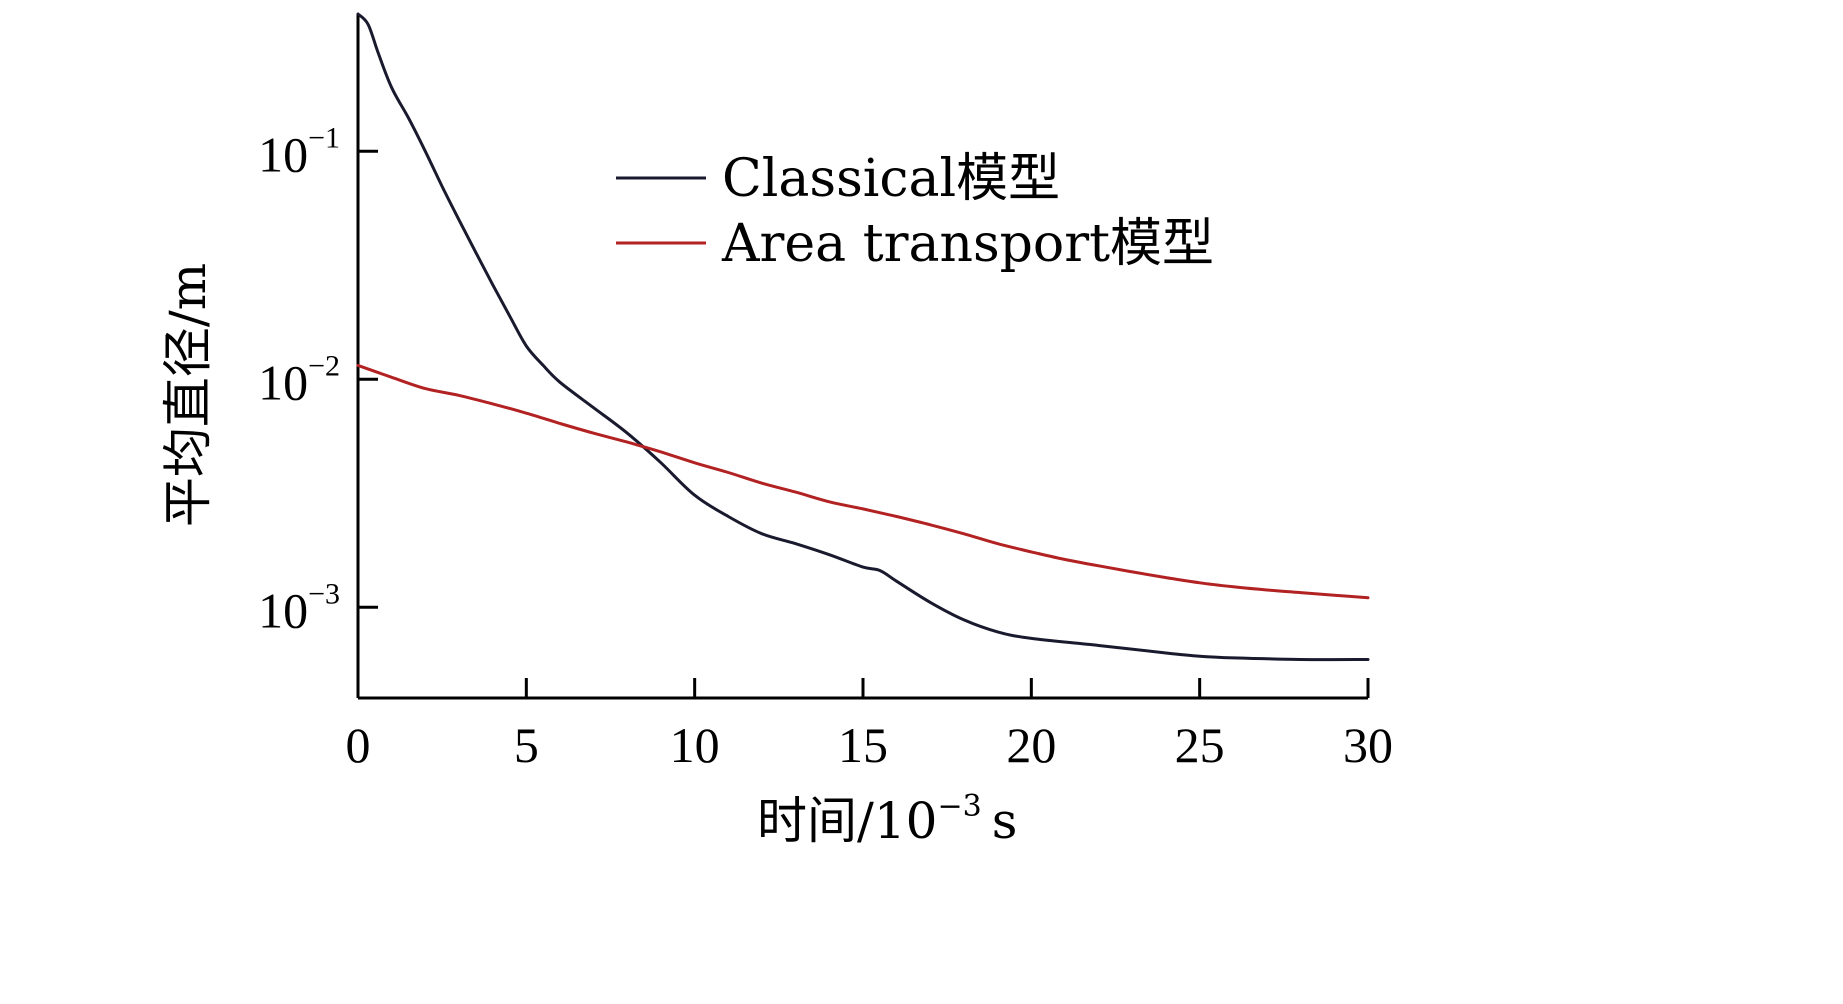 The image size is (1843, 1004). Describe the element at coordinates (1031, 745) in the screenshot. I see `x-tick-label: 20` at that location.